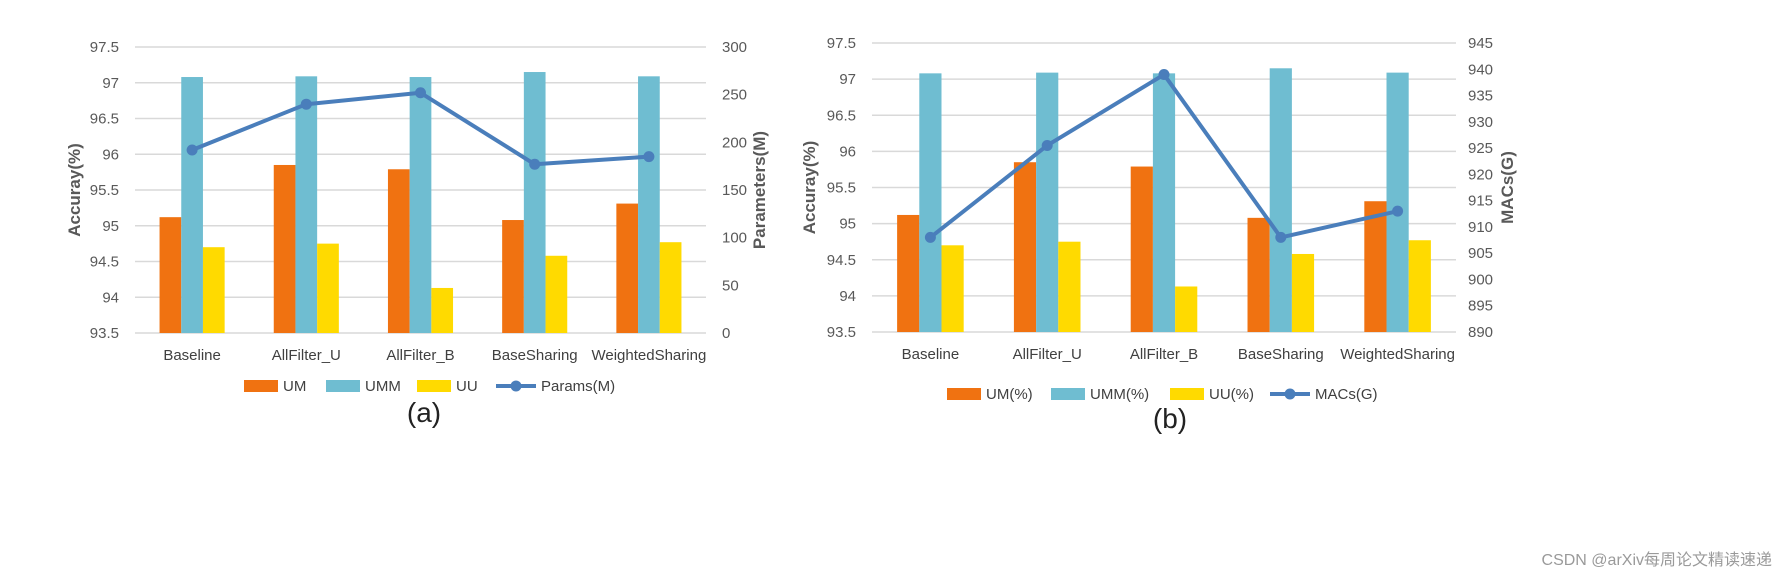 Image resolution: width=1788 pixels, height=578 pixels. Describe the element at coordinates (734, 95) in the screenshot. I see `y2-tick-label: 250` at that location.